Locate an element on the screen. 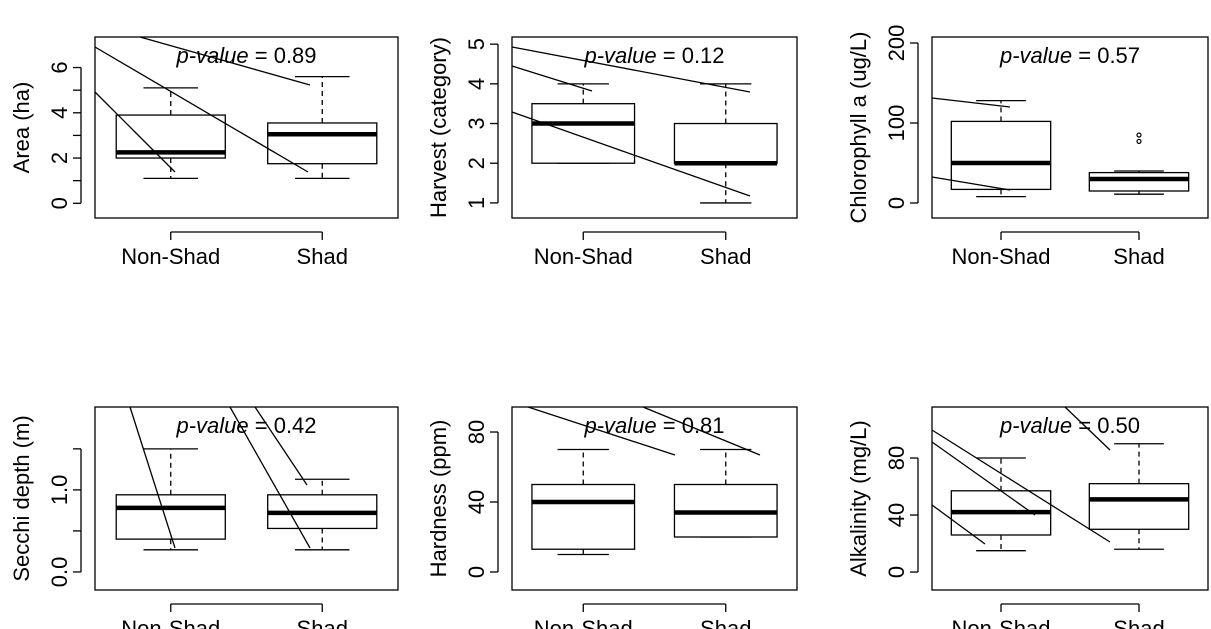 The width and height of the screenshot is (1211, 629). y-tick-label: 200 is located at coordinates (896, 43).